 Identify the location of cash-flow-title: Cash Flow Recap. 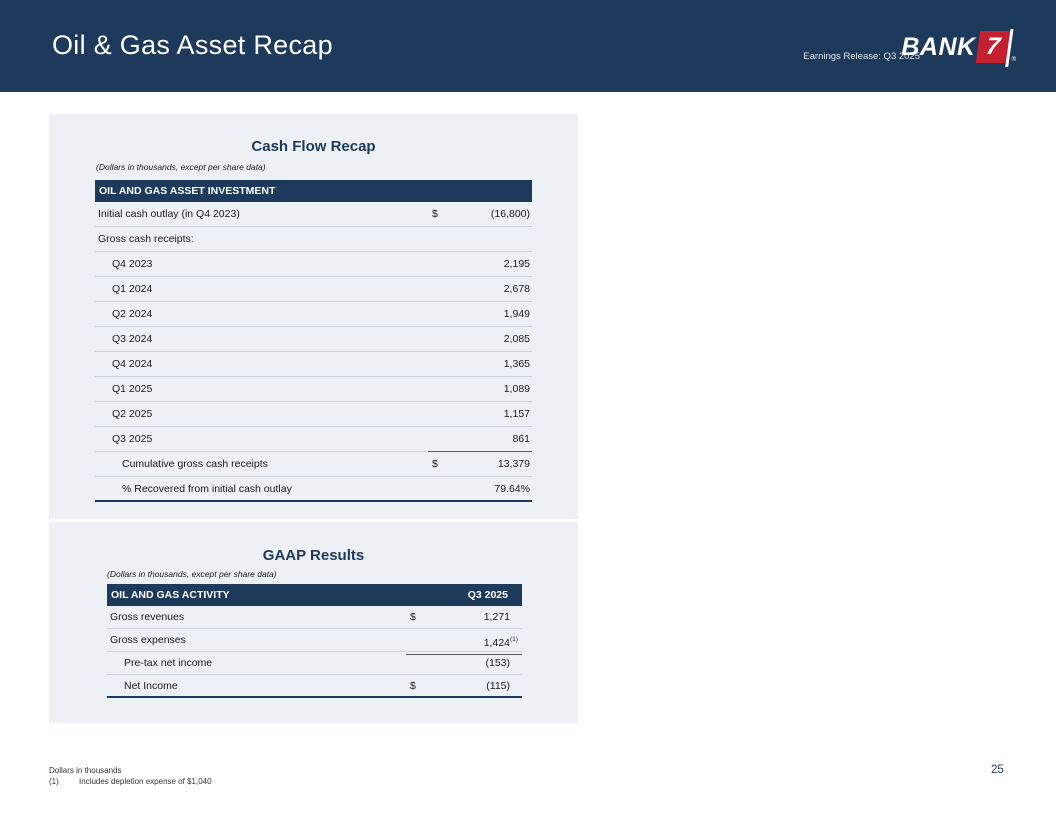
(313, 146).